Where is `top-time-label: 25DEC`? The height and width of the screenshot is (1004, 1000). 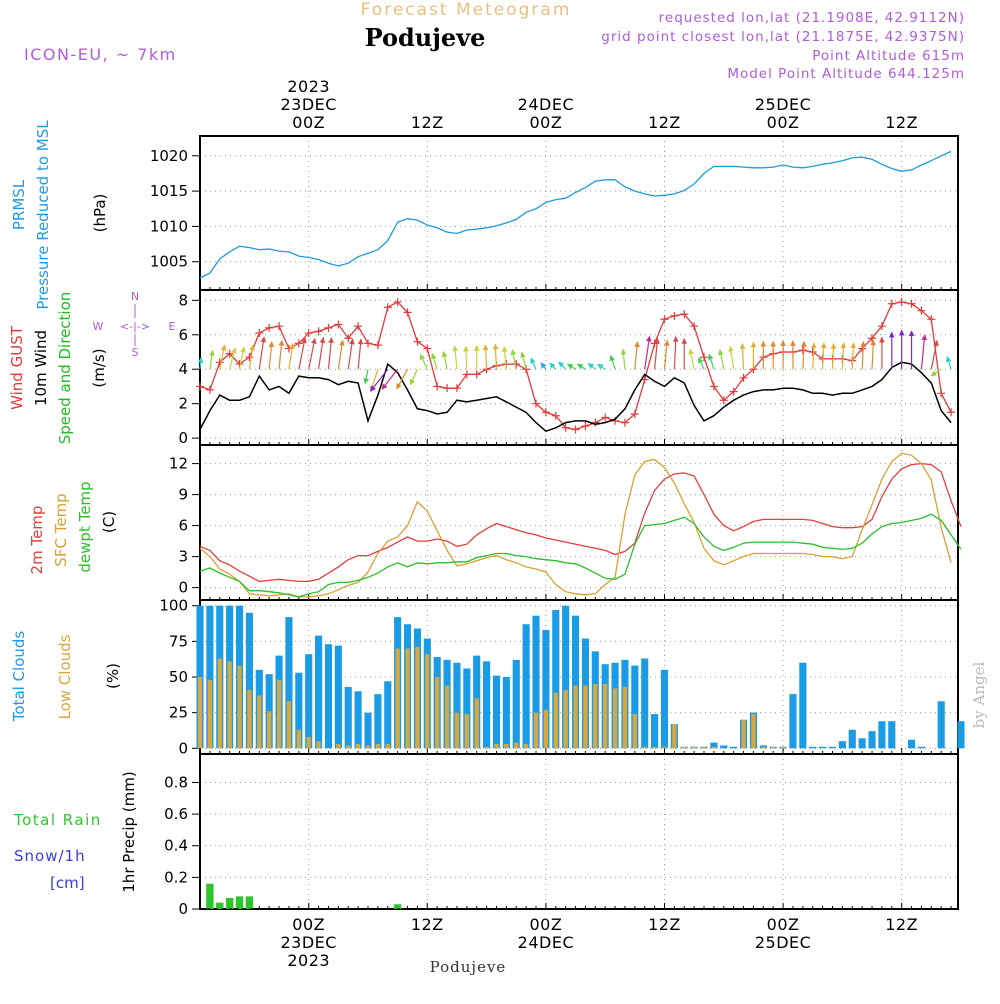 top-time-label: 25DEC is located at coordinates (783, 104).